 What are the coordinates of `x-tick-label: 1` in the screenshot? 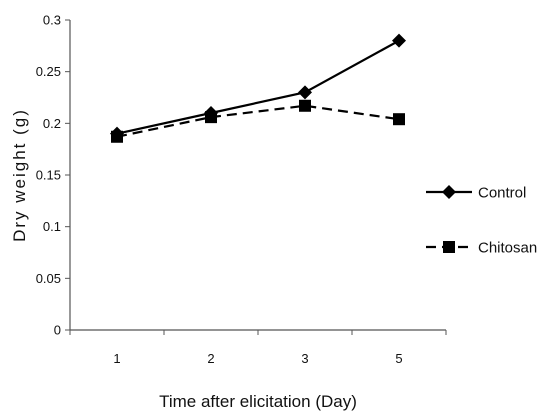 It's located at (116, 358).